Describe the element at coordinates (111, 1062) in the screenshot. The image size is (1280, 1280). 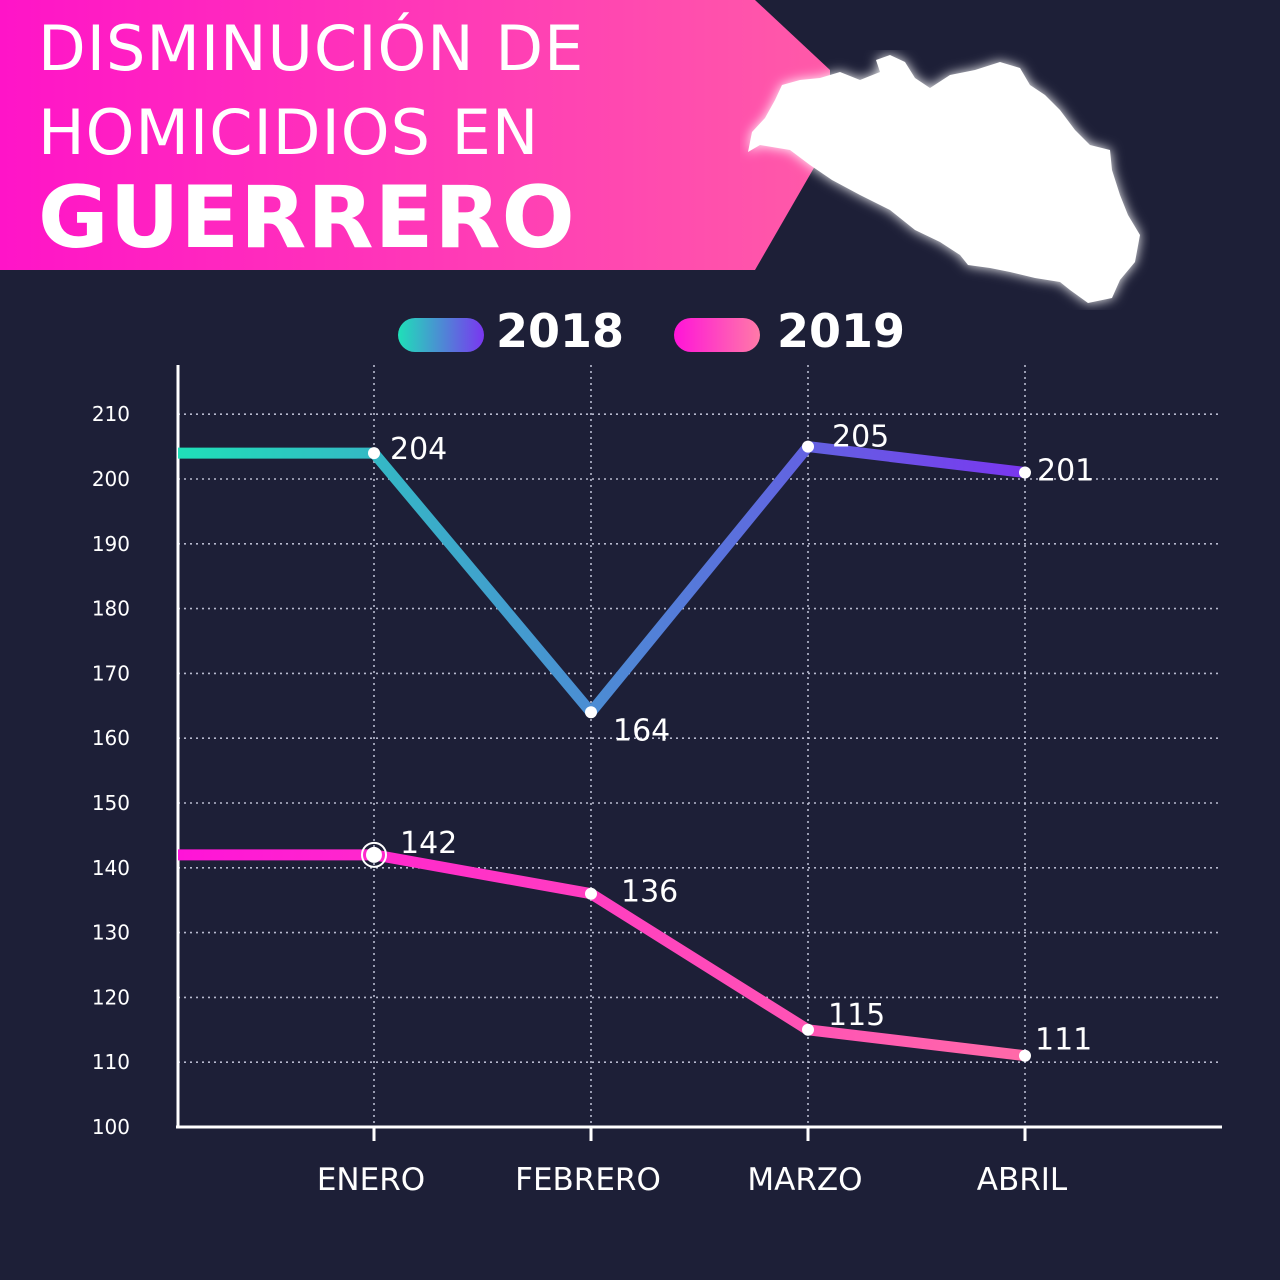
I see `y-tick-label: 110` at that location.